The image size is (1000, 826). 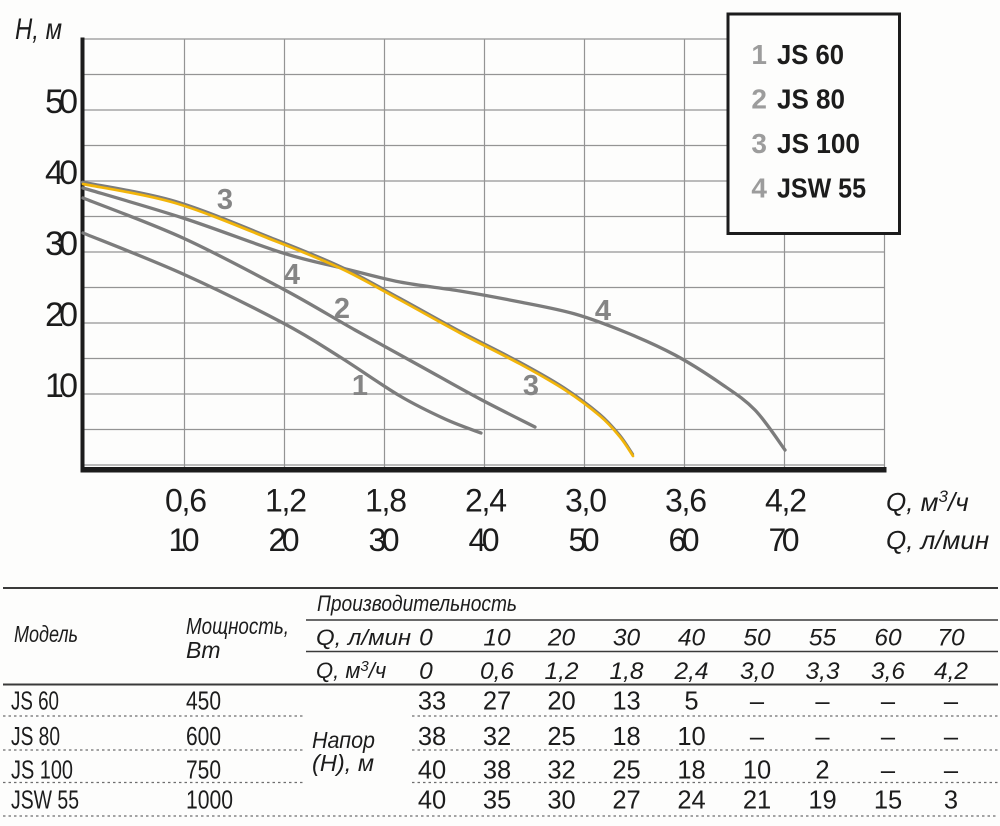 What do you see at coordinates (38, 29) in the screenshot?
I see `svg-text: H, м` at bounding box center [38, 29].